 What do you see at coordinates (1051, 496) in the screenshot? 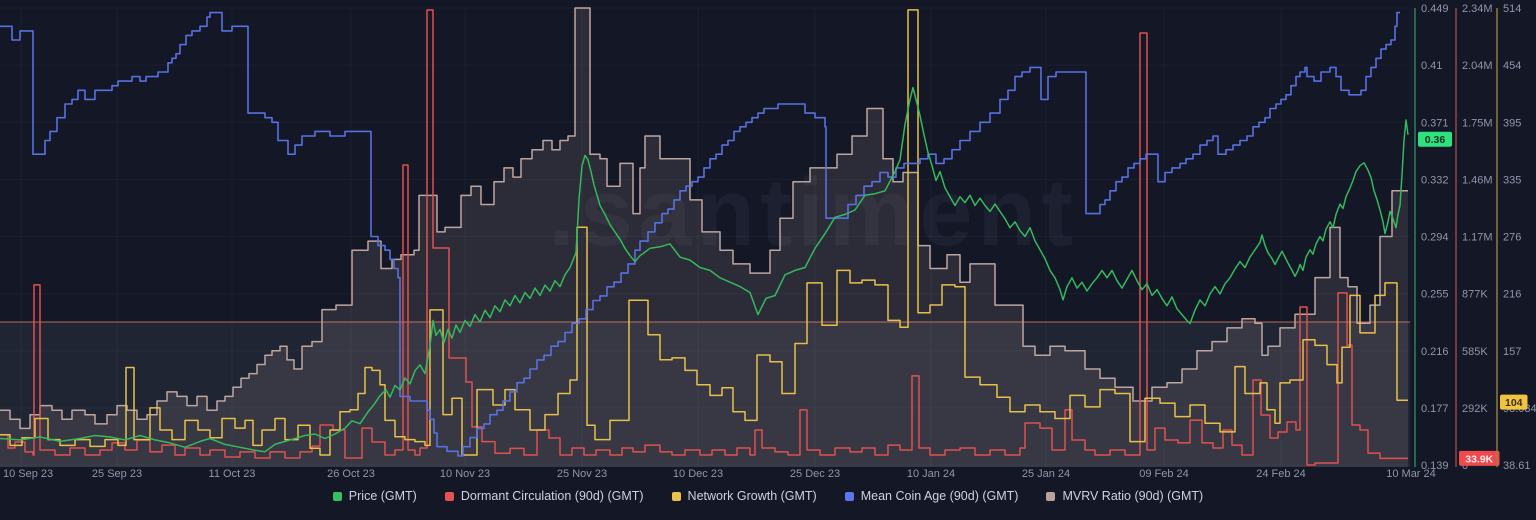
I see `legend-swatch-mvrv-ratio` at bounding box center [1051, 496].